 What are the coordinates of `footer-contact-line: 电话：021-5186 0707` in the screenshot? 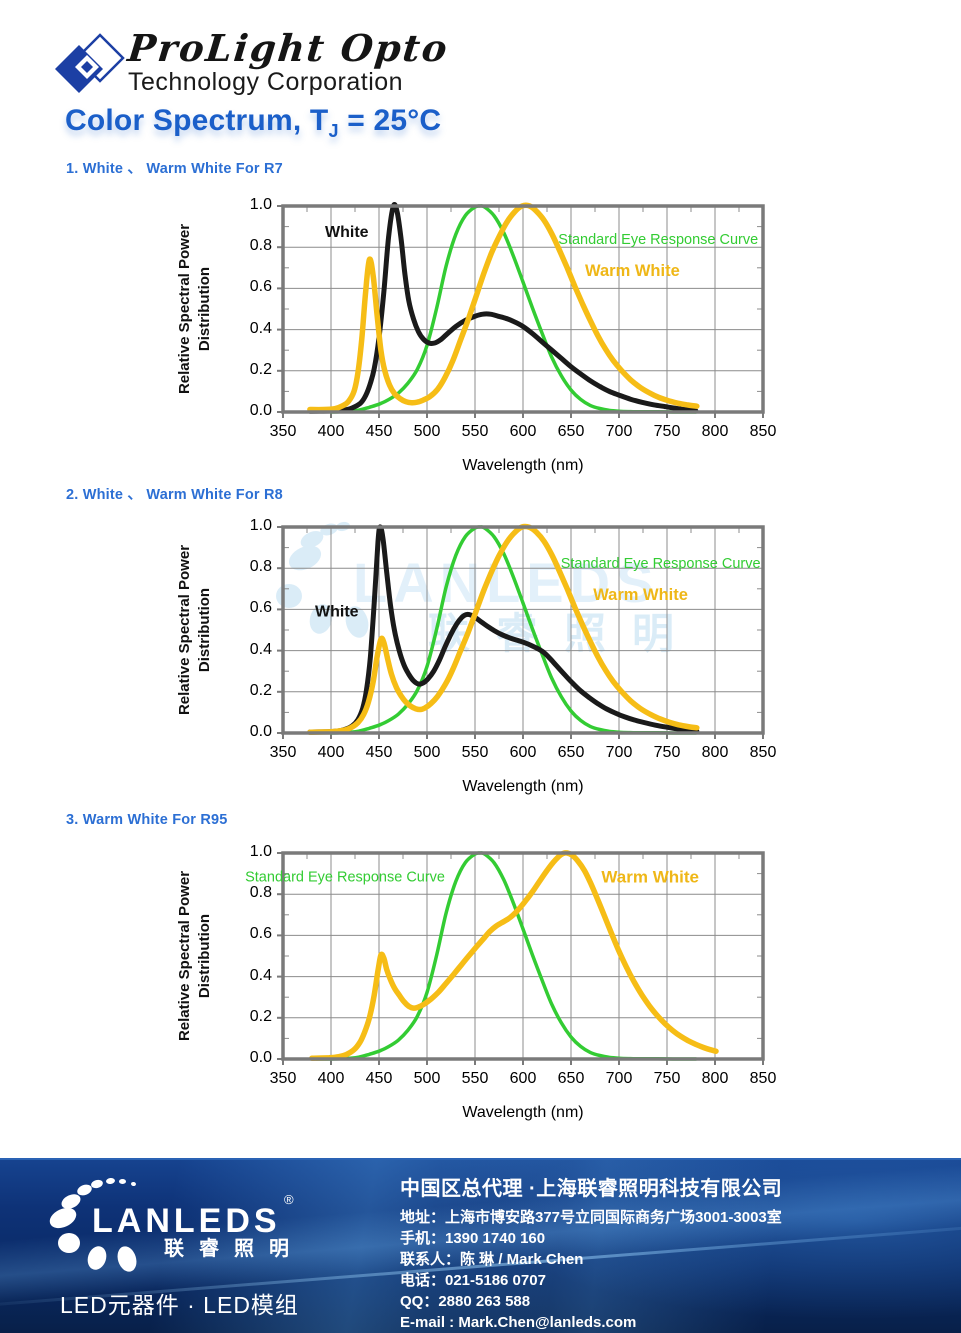 It's located at (473, 1280).